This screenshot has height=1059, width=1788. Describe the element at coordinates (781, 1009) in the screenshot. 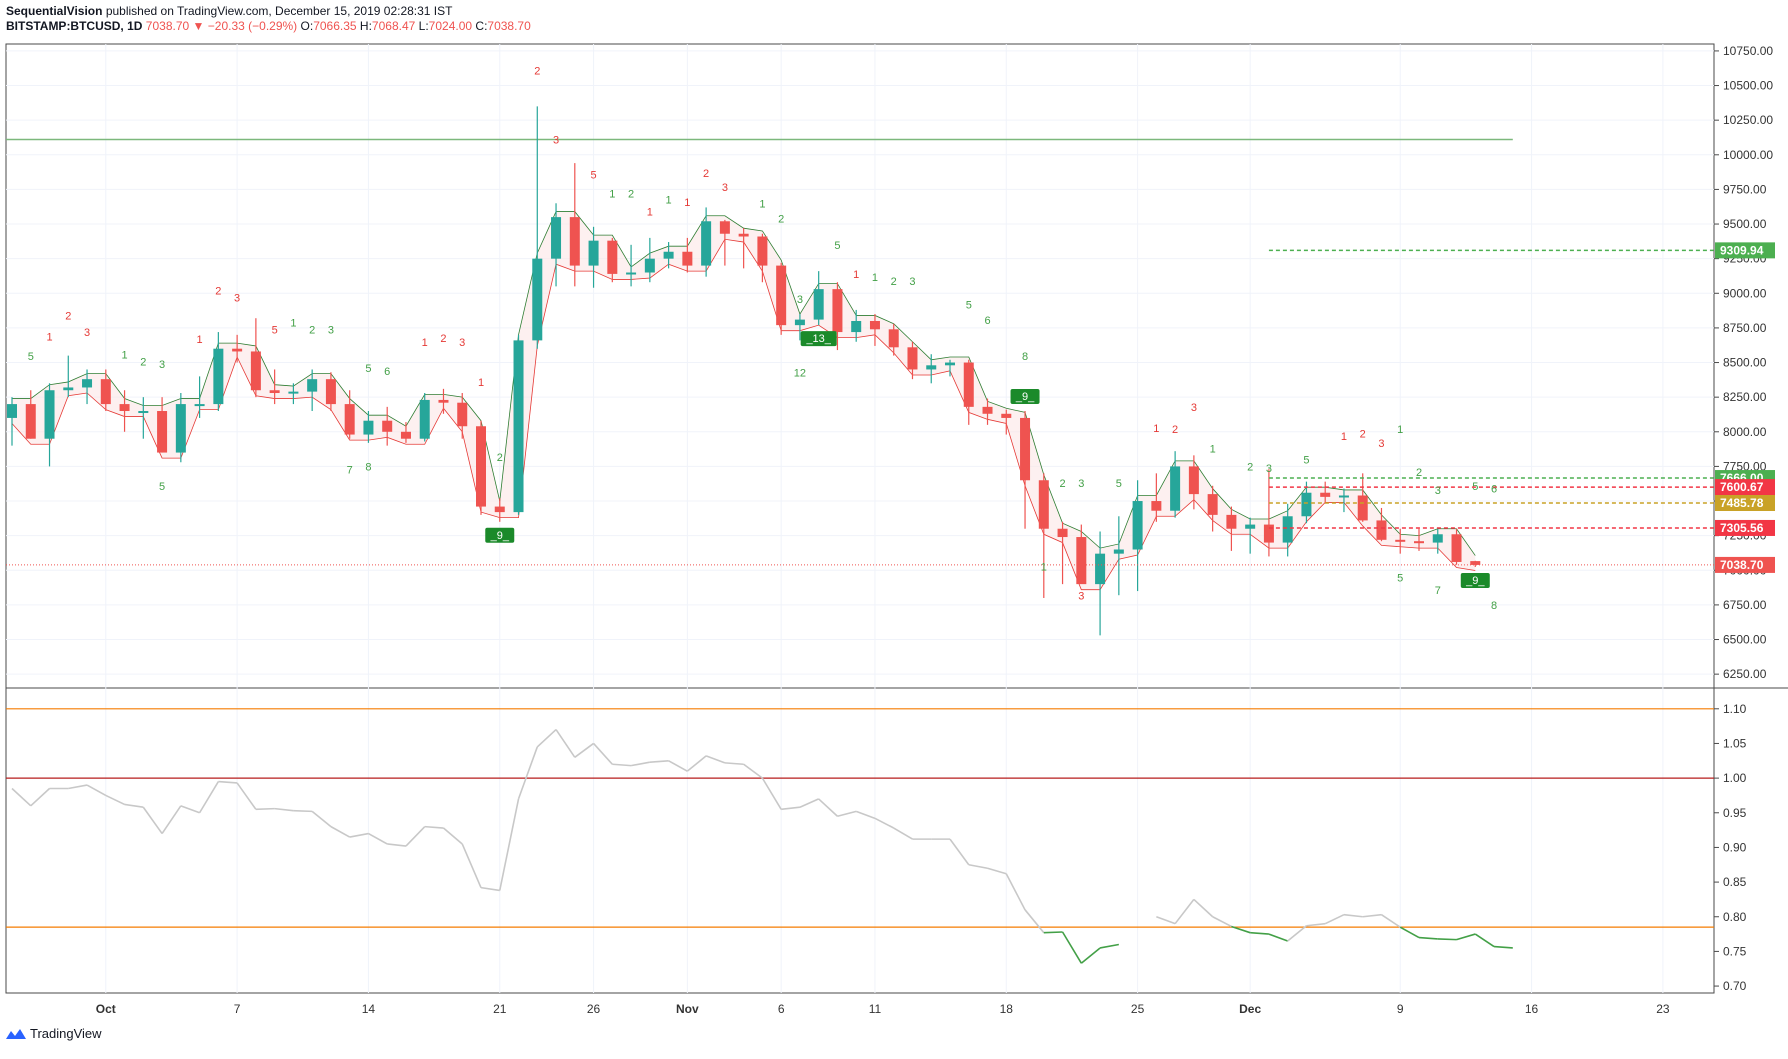

I see `time-tick-label: 6` at that location.